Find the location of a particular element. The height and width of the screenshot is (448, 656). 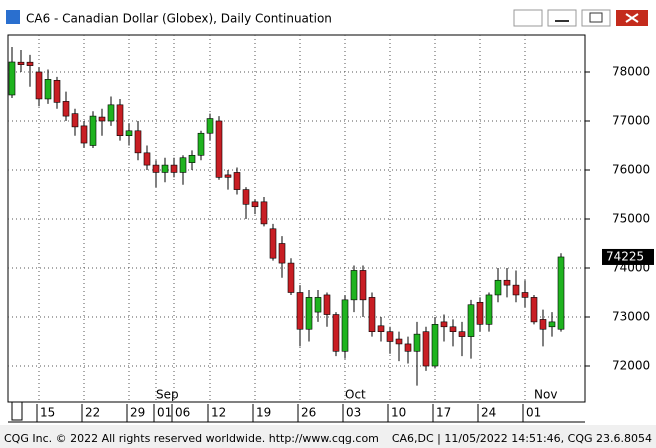

maximize-button is located at coordinates (596, 18).